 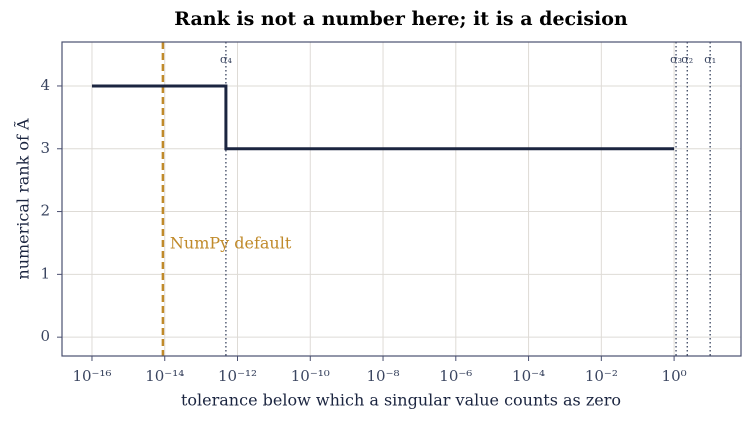 What do you see at coordinates (226, 59) in the screenshot?
I see `singular-value-label: σ₄` at bounding box center [226, 59].